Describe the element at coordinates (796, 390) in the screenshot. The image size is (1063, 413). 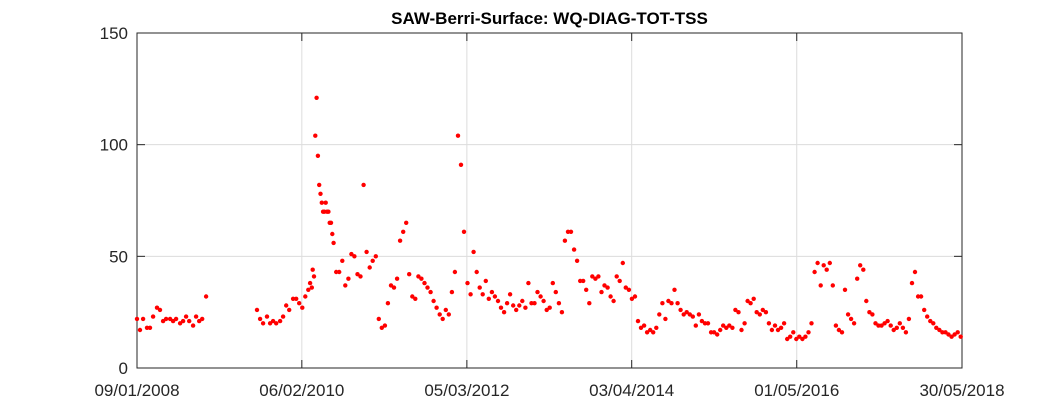
I see `x-tick-label: 01/05/2016` at that location.